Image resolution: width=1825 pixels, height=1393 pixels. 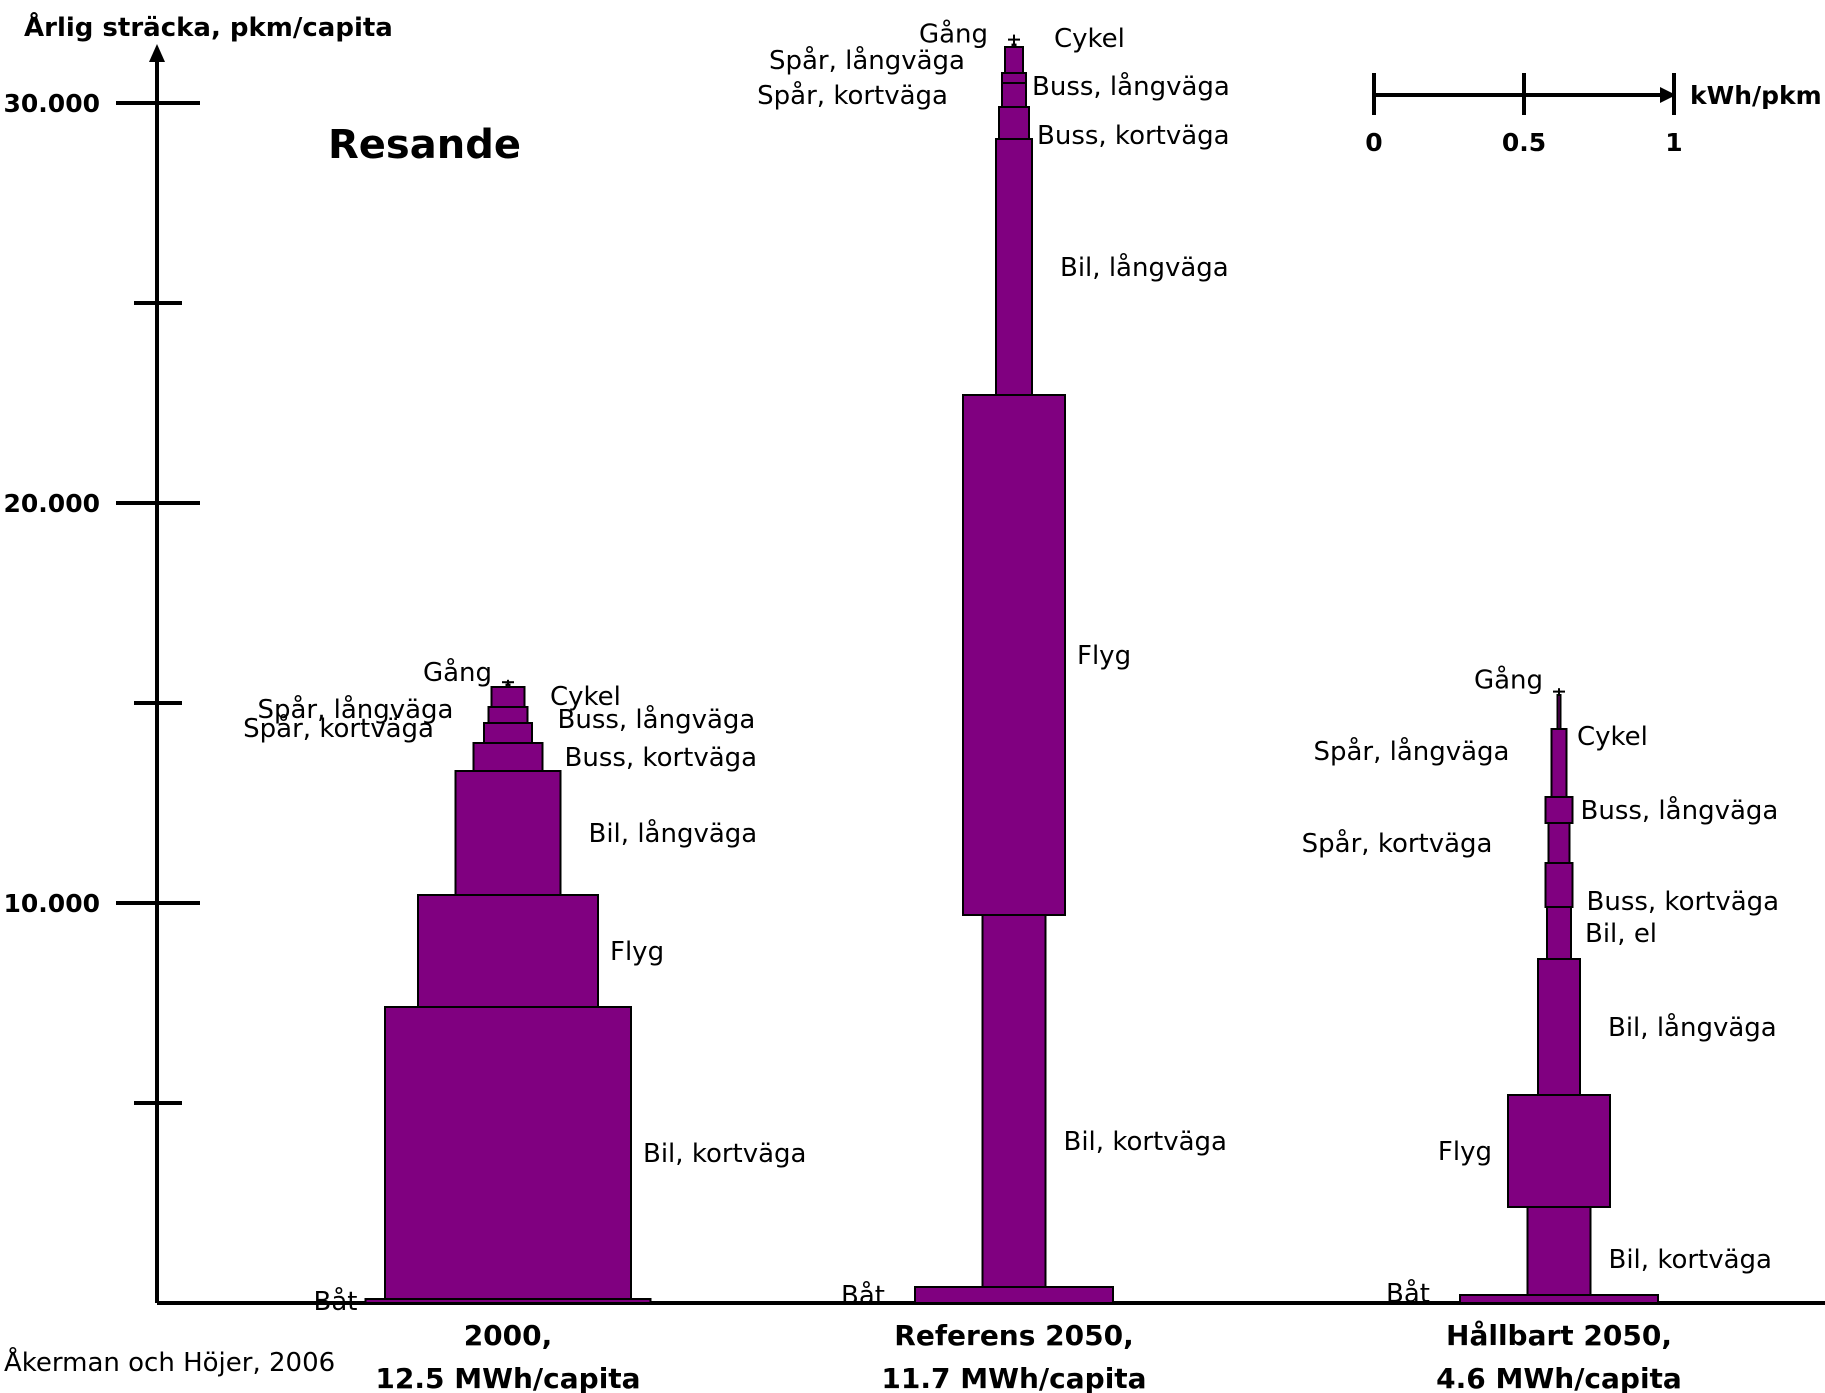 What do you see at coordinates (1524, 142) in the screenshot?
I see `width-scale-tick-label: 0.5` at bounding box center [1524, 142].